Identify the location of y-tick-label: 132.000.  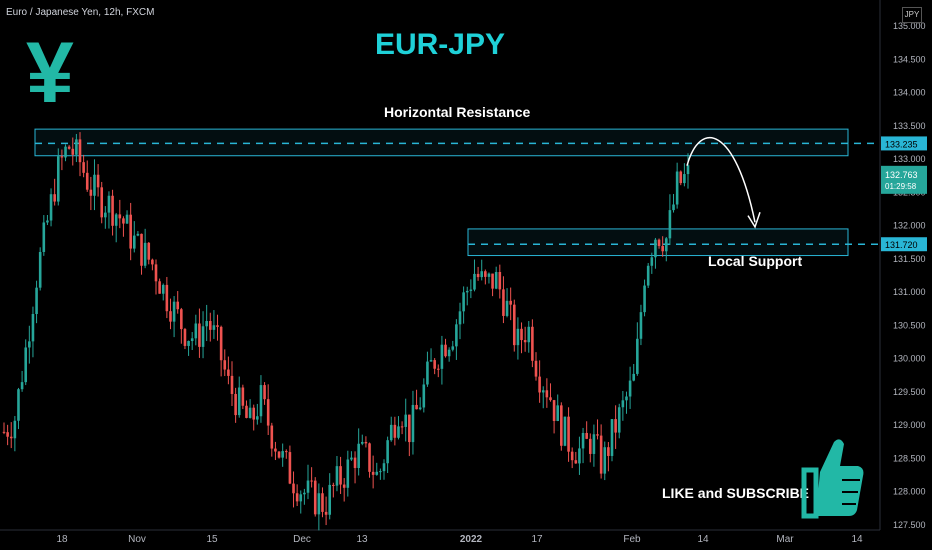
(909, 226).